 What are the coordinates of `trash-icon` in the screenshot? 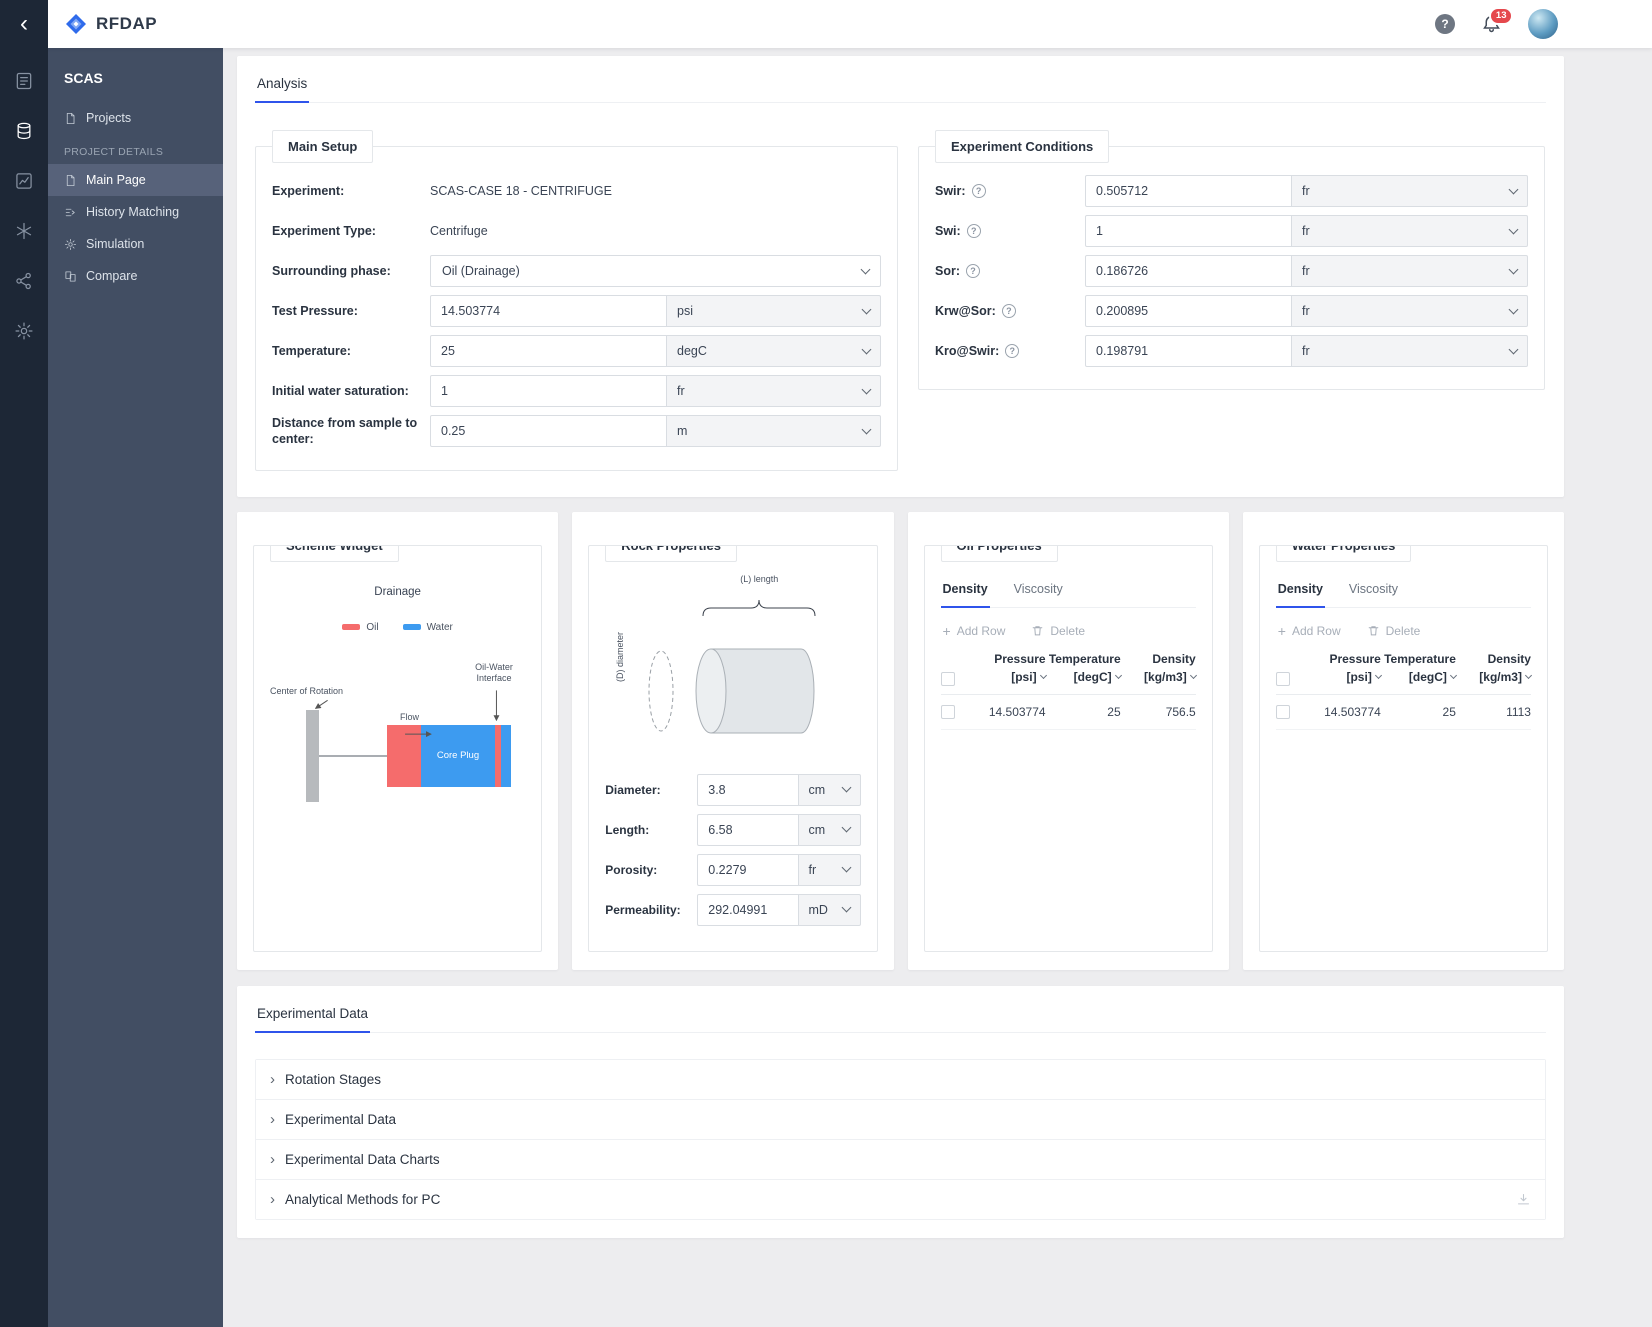 It's located at (1373, 631).